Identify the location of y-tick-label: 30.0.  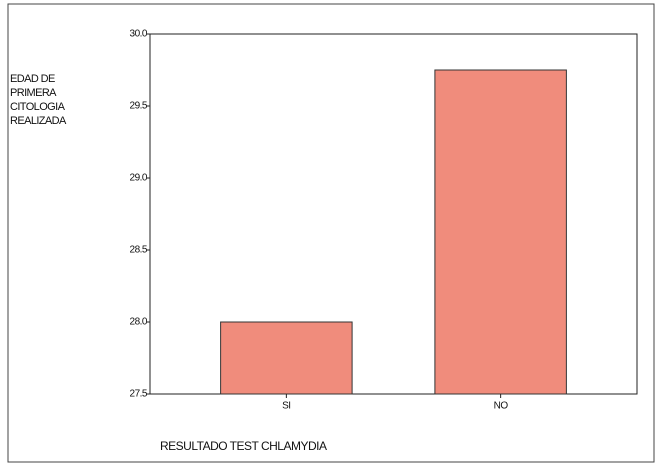
(139, 34).